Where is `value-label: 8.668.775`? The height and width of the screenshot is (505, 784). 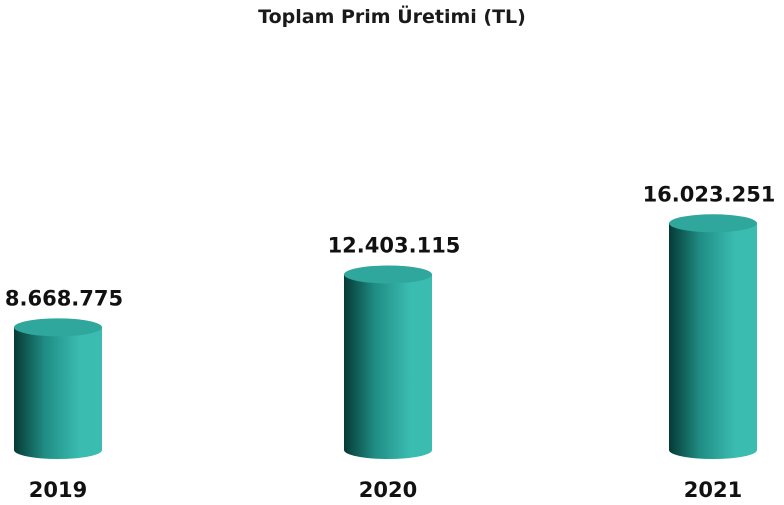 value-label: 8.668.775 is located at coordinates (64, 298).